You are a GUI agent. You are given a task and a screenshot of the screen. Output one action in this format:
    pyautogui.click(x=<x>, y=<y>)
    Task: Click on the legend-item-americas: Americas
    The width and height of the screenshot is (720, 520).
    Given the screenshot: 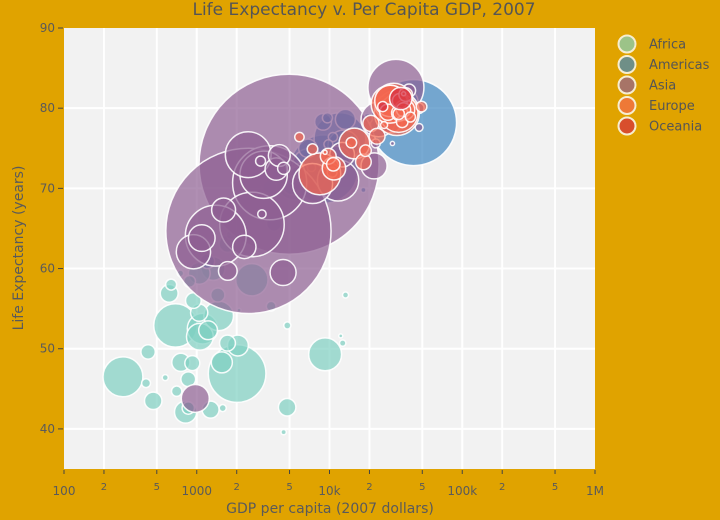 What is the action you would take?
    pyautogui.click(x=663, y=64)
    